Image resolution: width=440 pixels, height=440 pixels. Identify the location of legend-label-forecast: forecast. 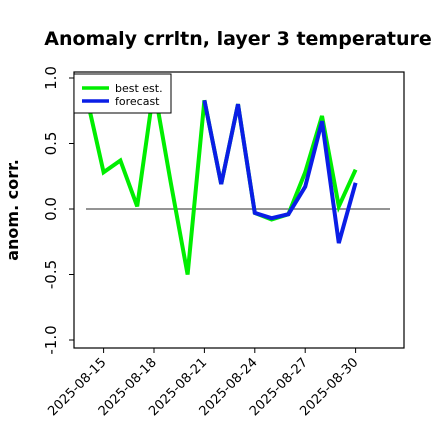
(137, 101).